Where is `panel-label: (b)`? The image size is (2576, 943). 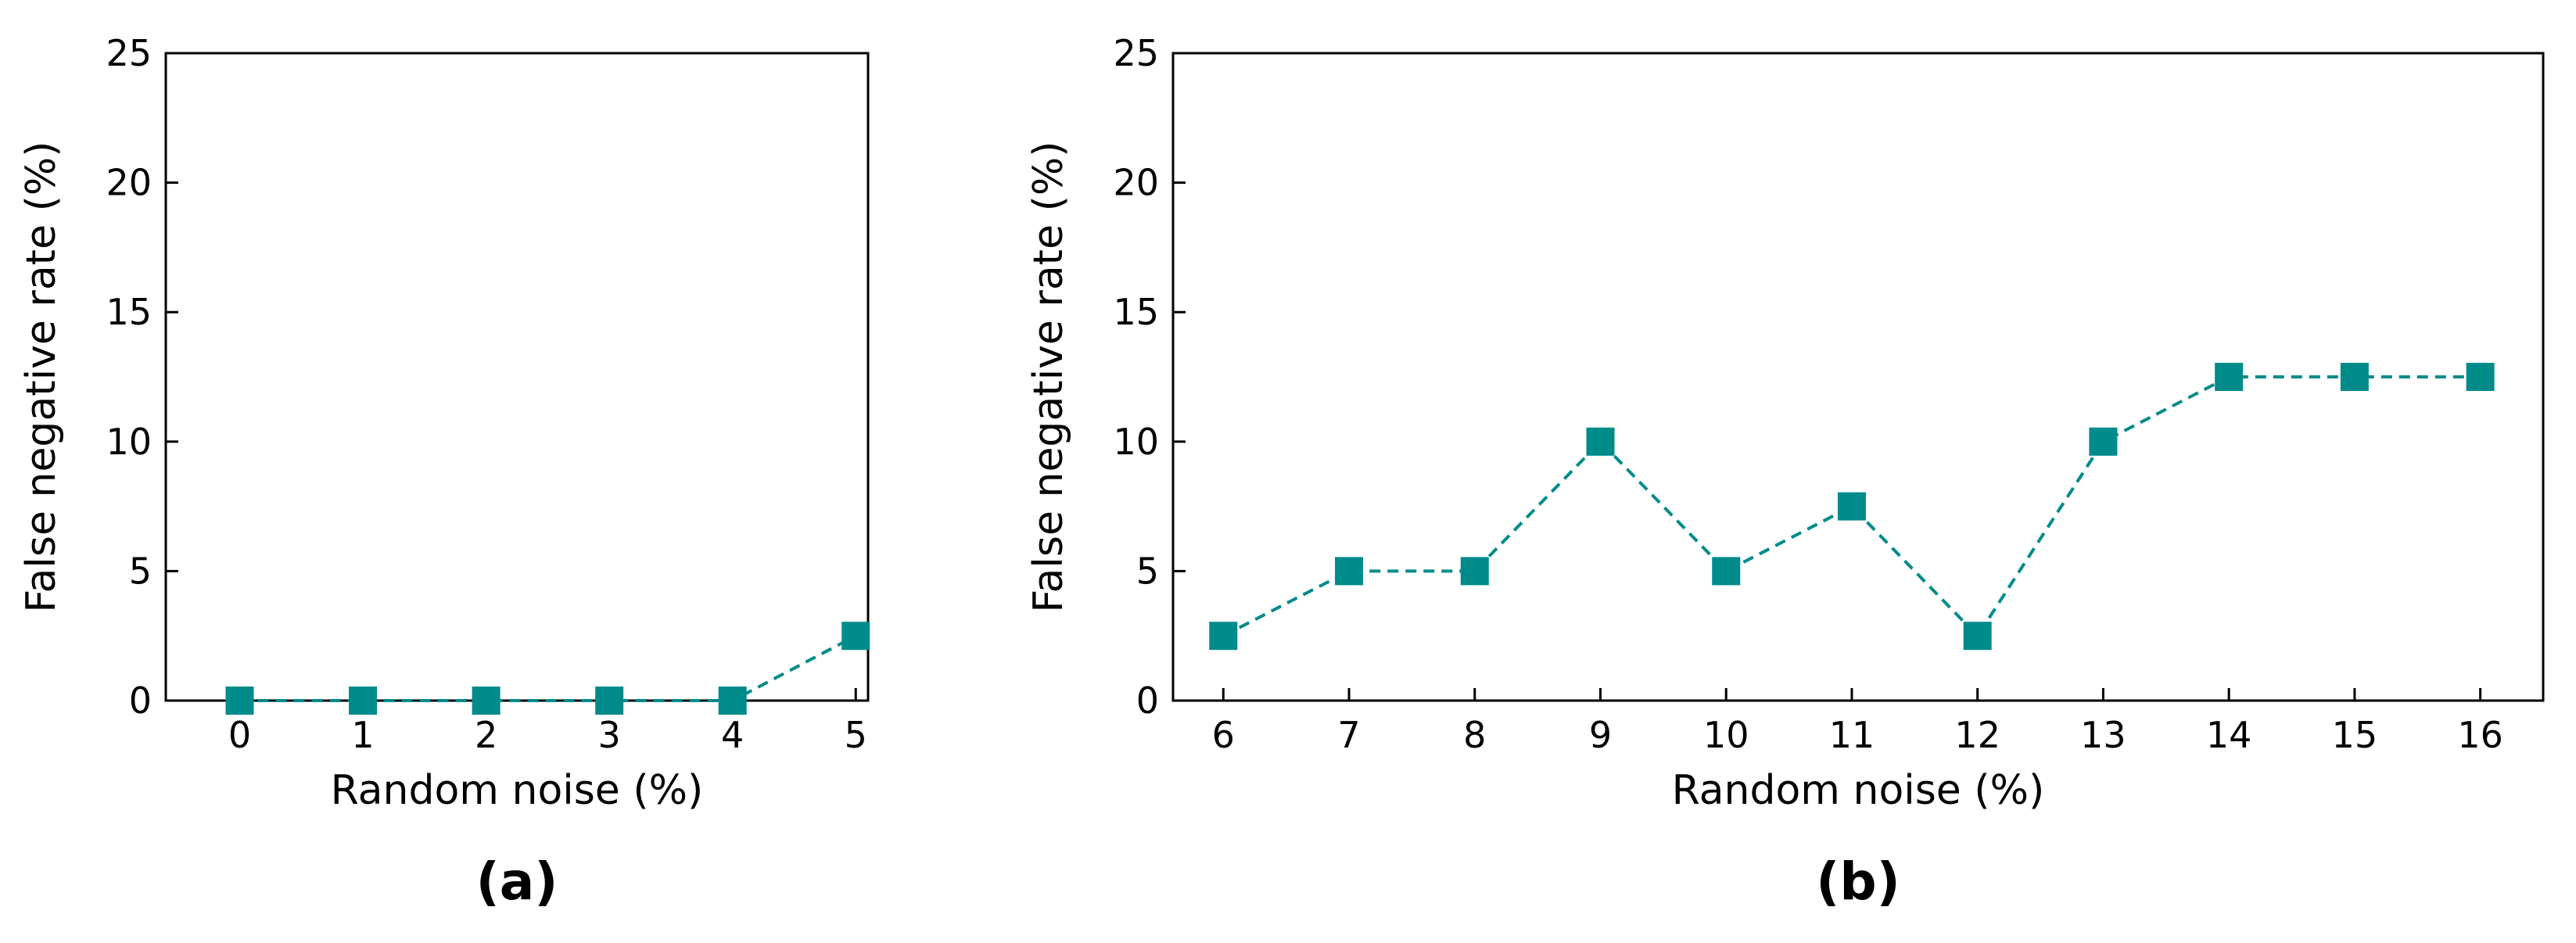 panel-label: (b) is located at coordinates (1858, 882).